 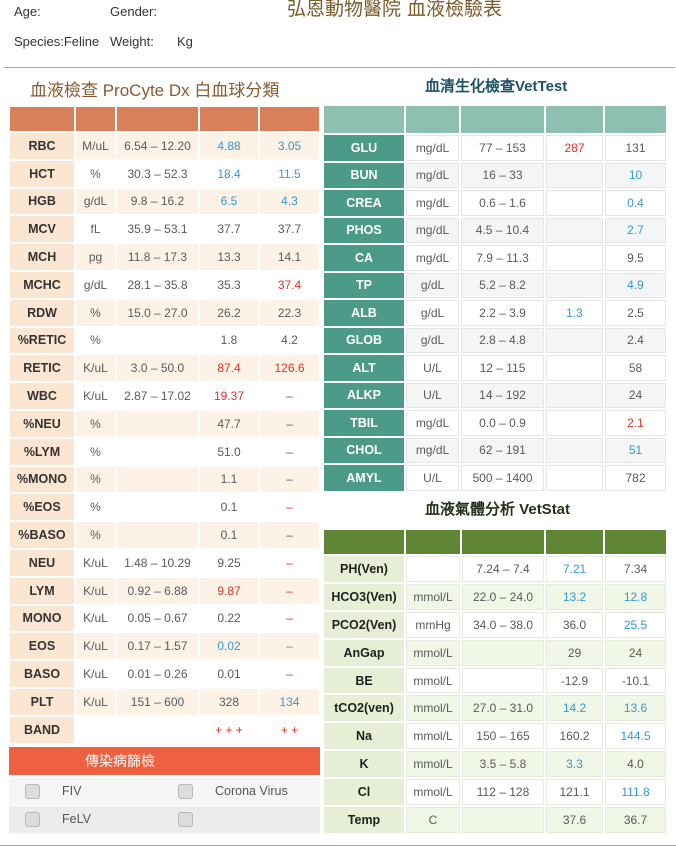 I want to click on cbc-reference-range: 15.0 – 27.0, so click(x=157, y=312).